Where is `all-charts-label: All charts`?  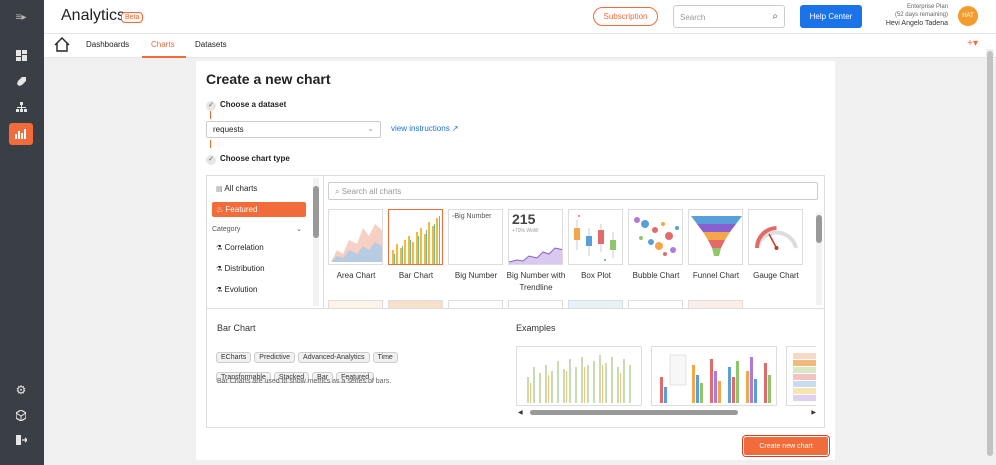 all-charts-label: All charts is located at coordinates (241, 188).